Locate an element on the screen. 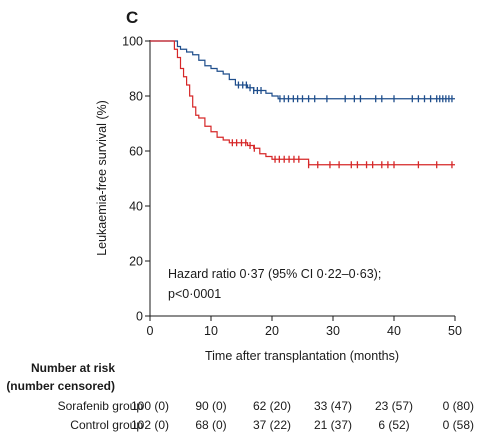  risk-cell: 68 (0) is located at coordinates (210, 425).